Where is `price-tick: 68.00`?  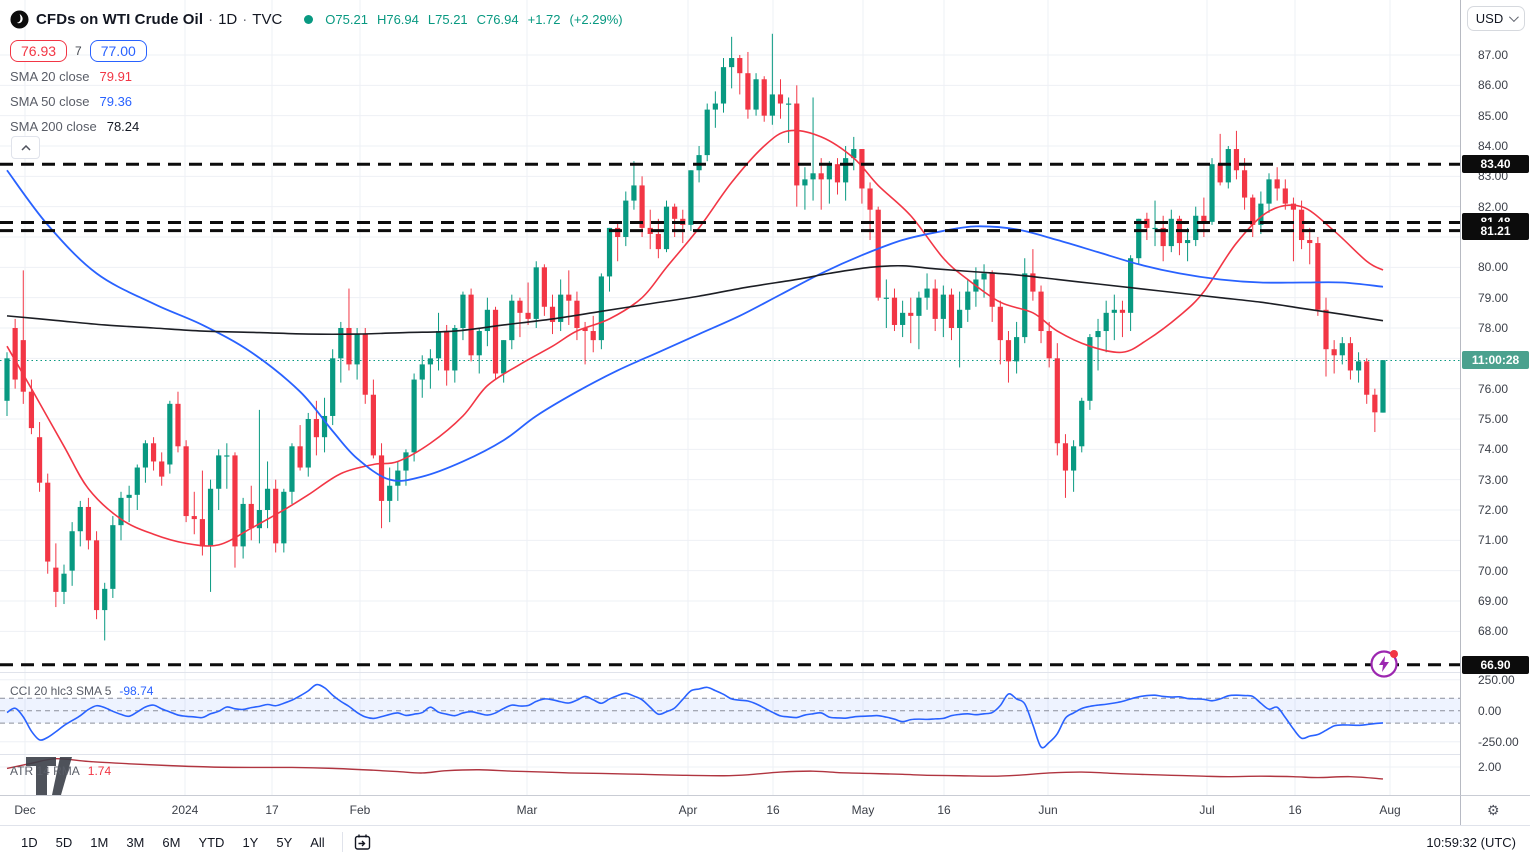 price-tick: 68.00 is located at coordinates (1493, 631).